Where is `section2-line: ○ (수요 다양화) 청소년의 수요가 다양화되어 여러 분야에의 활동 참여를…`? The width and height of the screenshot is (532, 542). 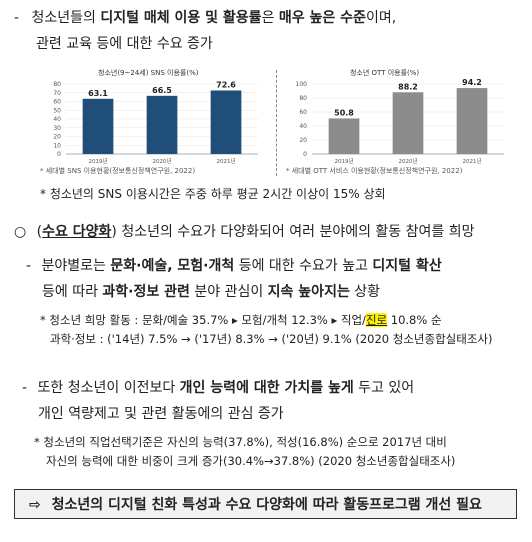 section2-line: ○ (수요 다양화) 청소년의 수요가 다양화되어 여러 분야에의 활동 참여를… is located at coordinates (244, 232).